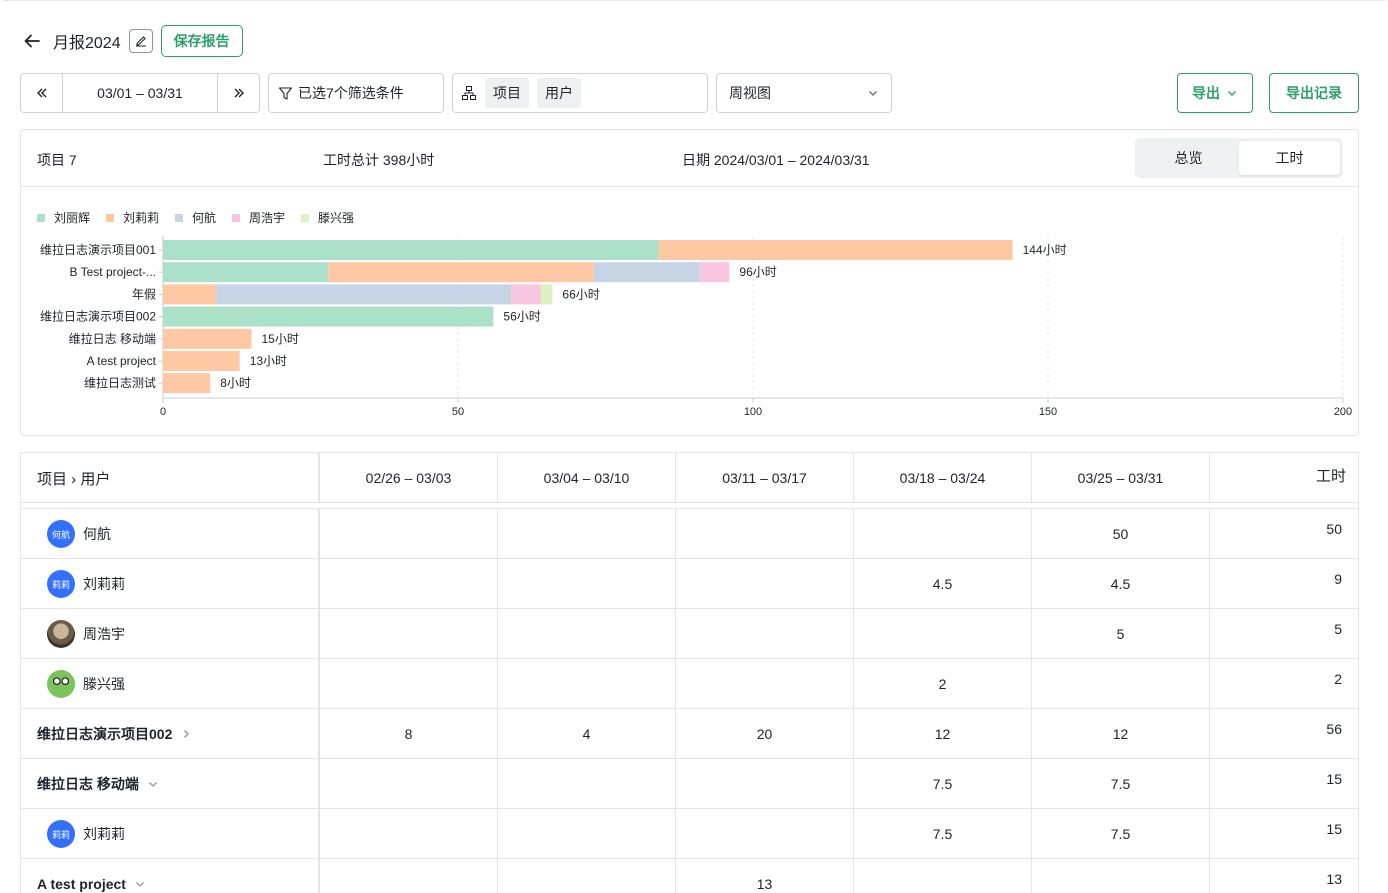 The image size is (1388, 893). I want to click on legend-label: 滕兴强, so click(336, 217).